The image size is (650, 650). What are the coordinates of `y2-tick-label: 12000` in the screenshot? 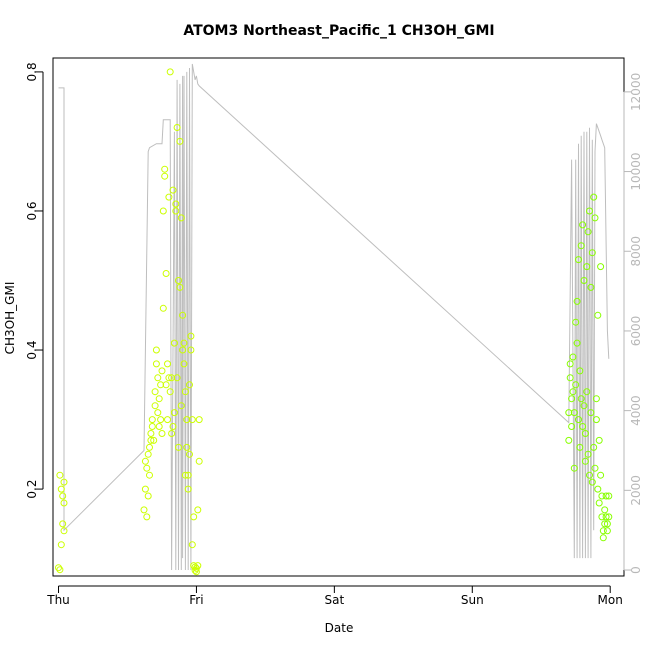 It's located at (636, 92).